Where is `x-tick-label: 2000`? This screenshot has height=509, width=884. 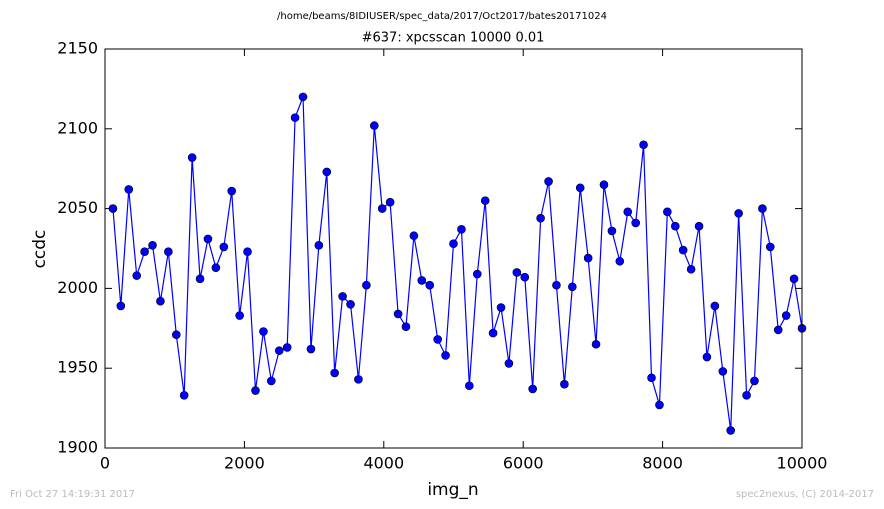
x-tick-label: 2000 is located at coordinates (244, 463).